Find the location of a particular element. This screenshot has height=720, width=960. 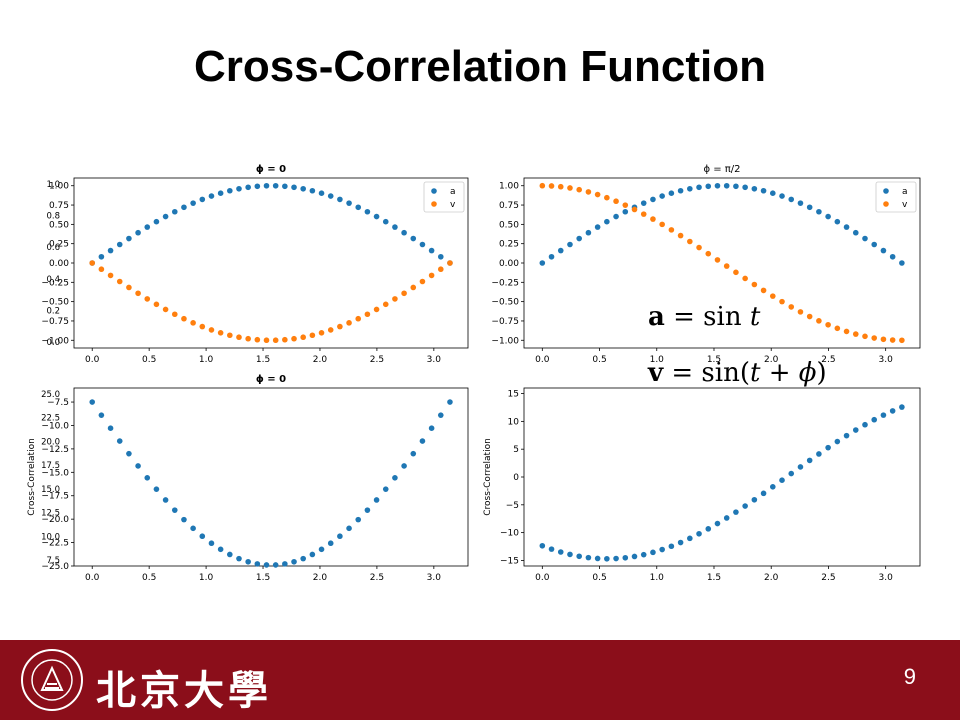

y-tick-label-overlap: 12.5 is located at coordinates (50, 514).